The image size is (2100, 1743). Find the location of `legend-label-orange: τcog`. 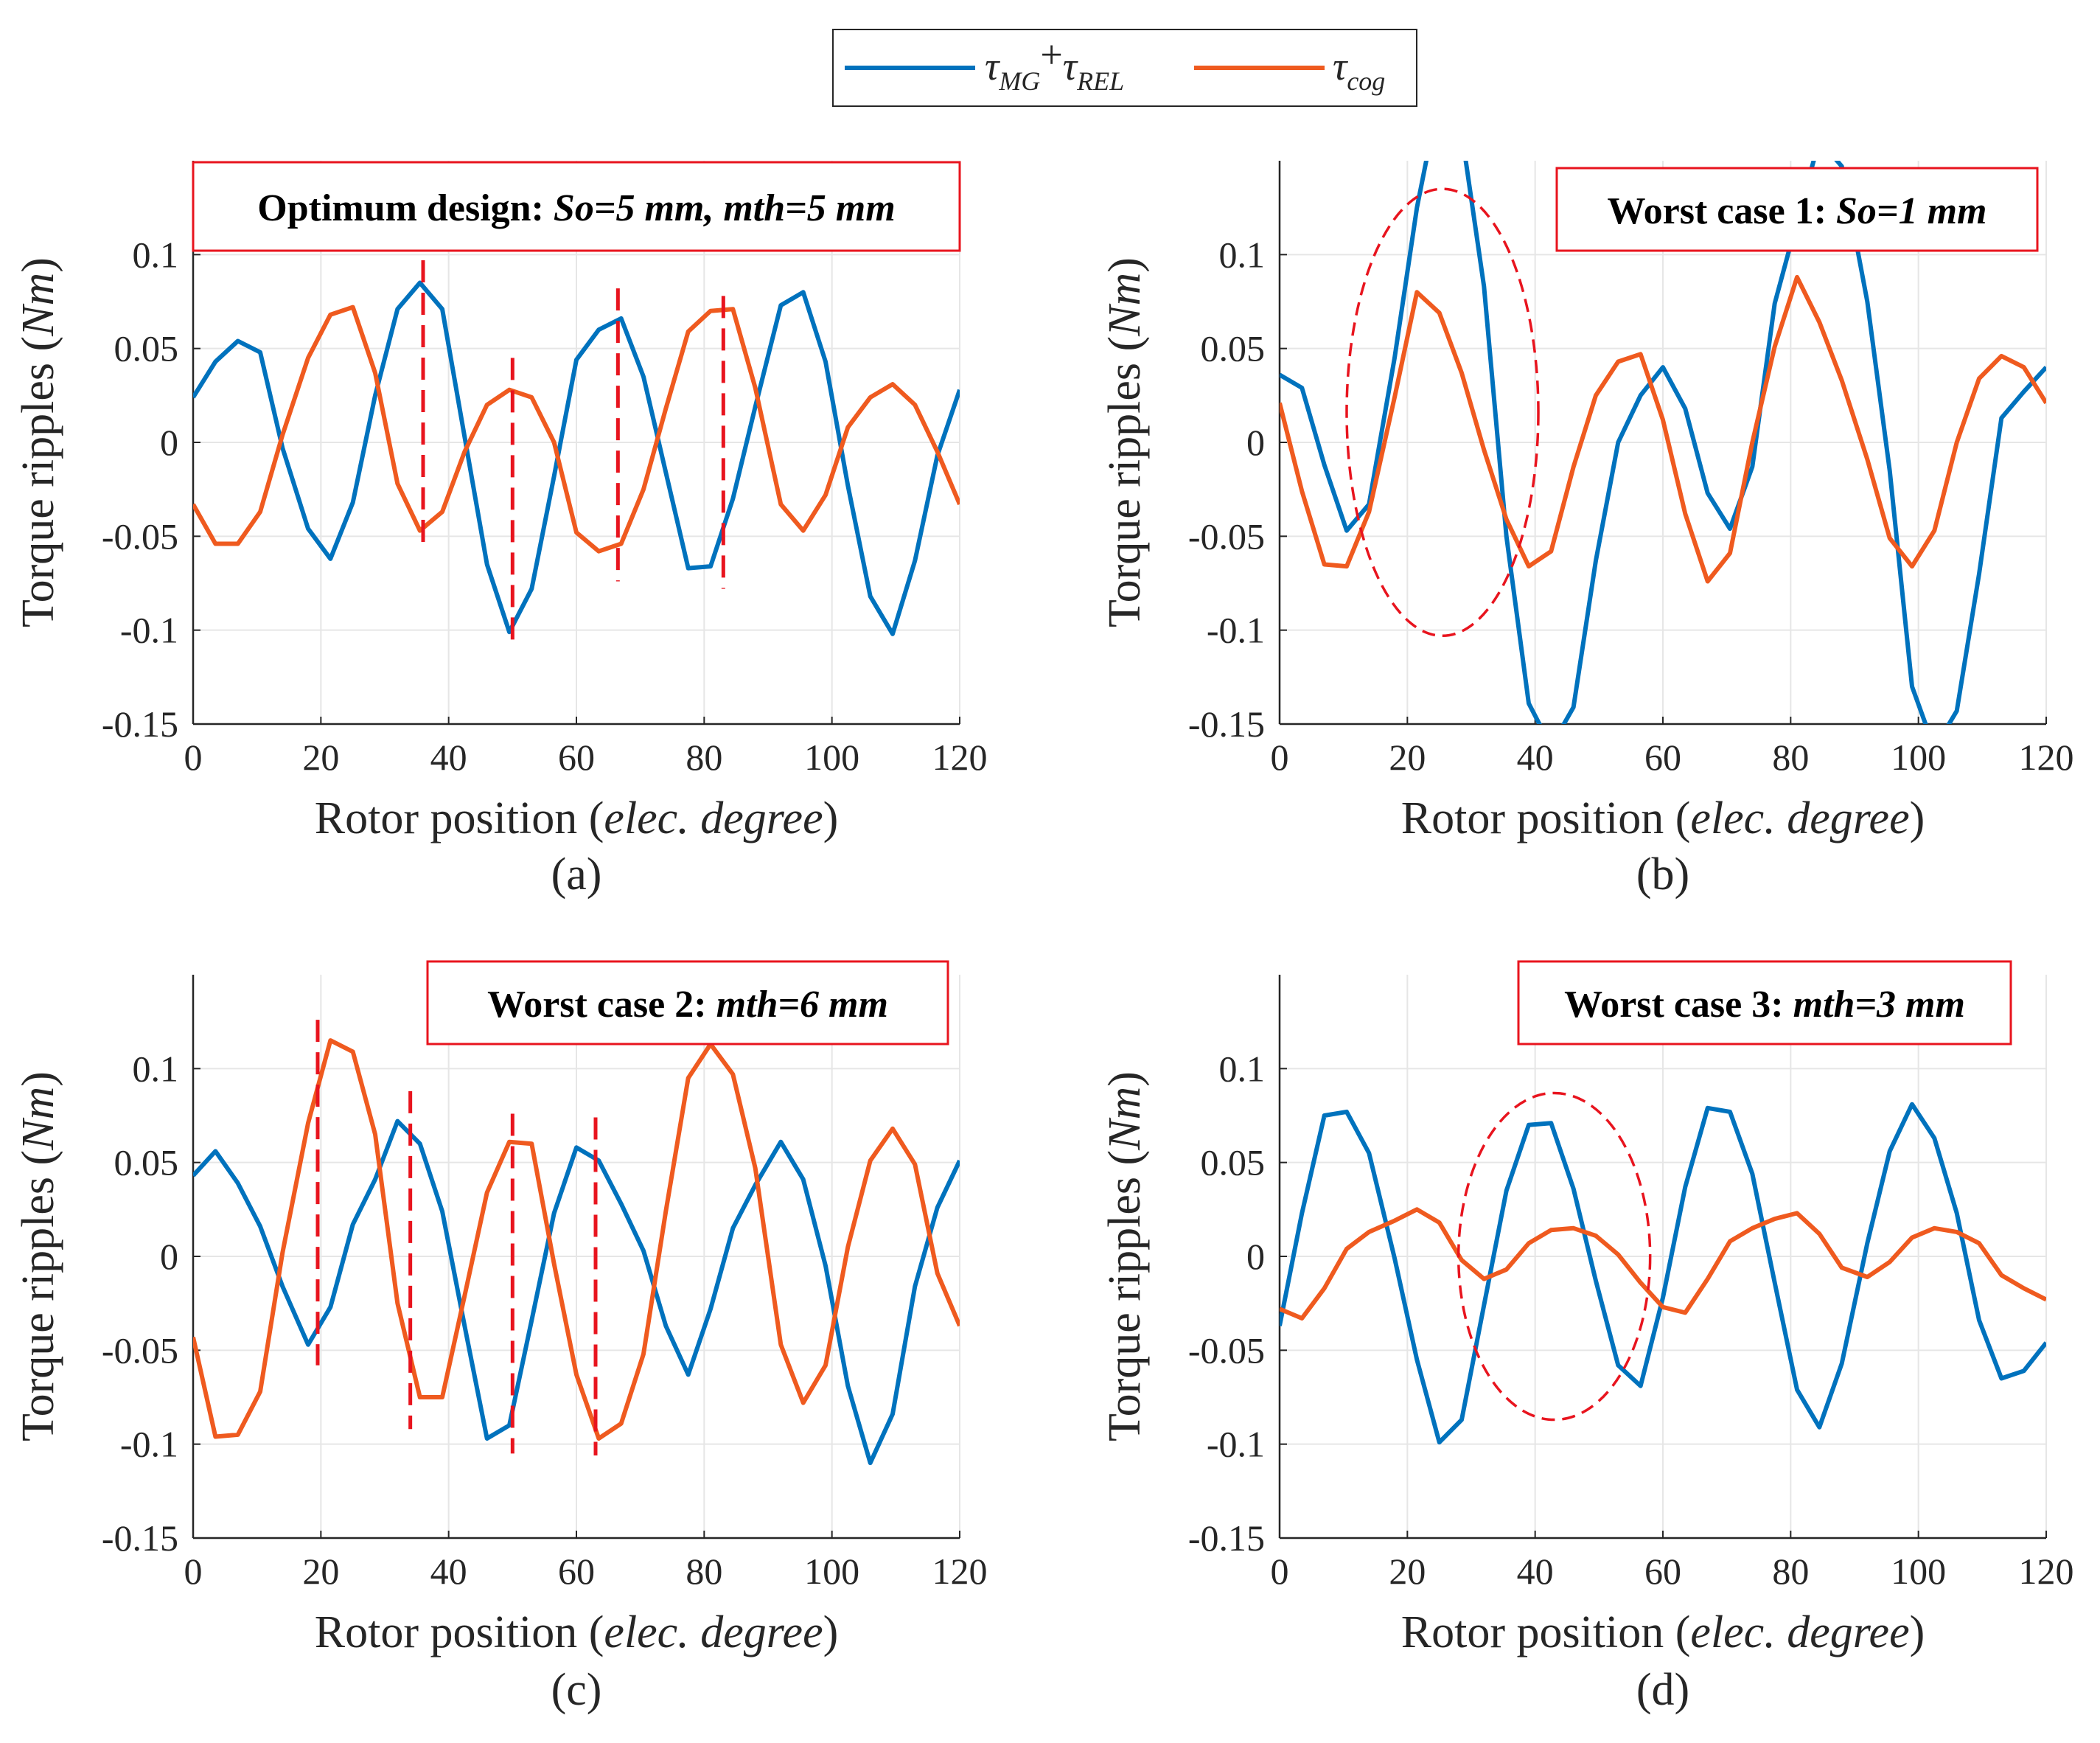

legend-label-orange: τcog is located at coordinates (1359, 70).